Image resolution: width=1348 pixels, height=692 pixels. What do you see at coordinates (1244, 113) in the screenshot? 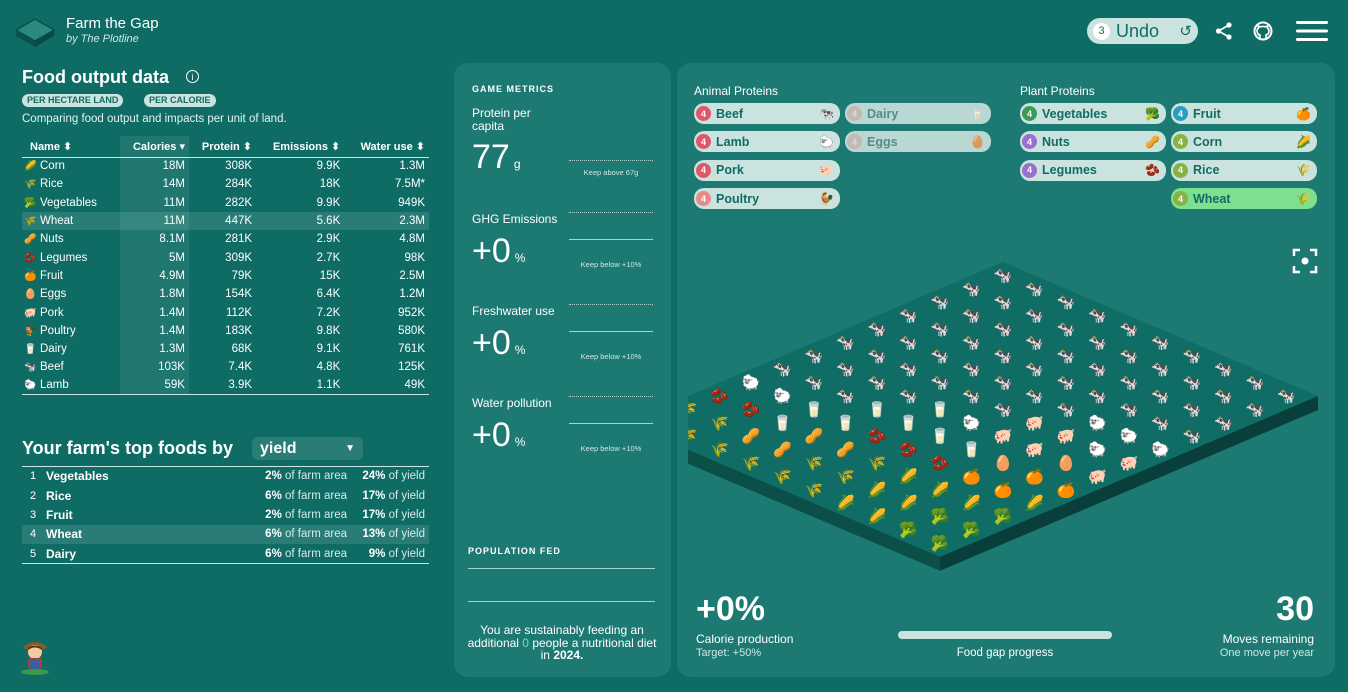
I see `food-button-fruit: 4 Fruit 🍊` at bounding box center [1244, 113].